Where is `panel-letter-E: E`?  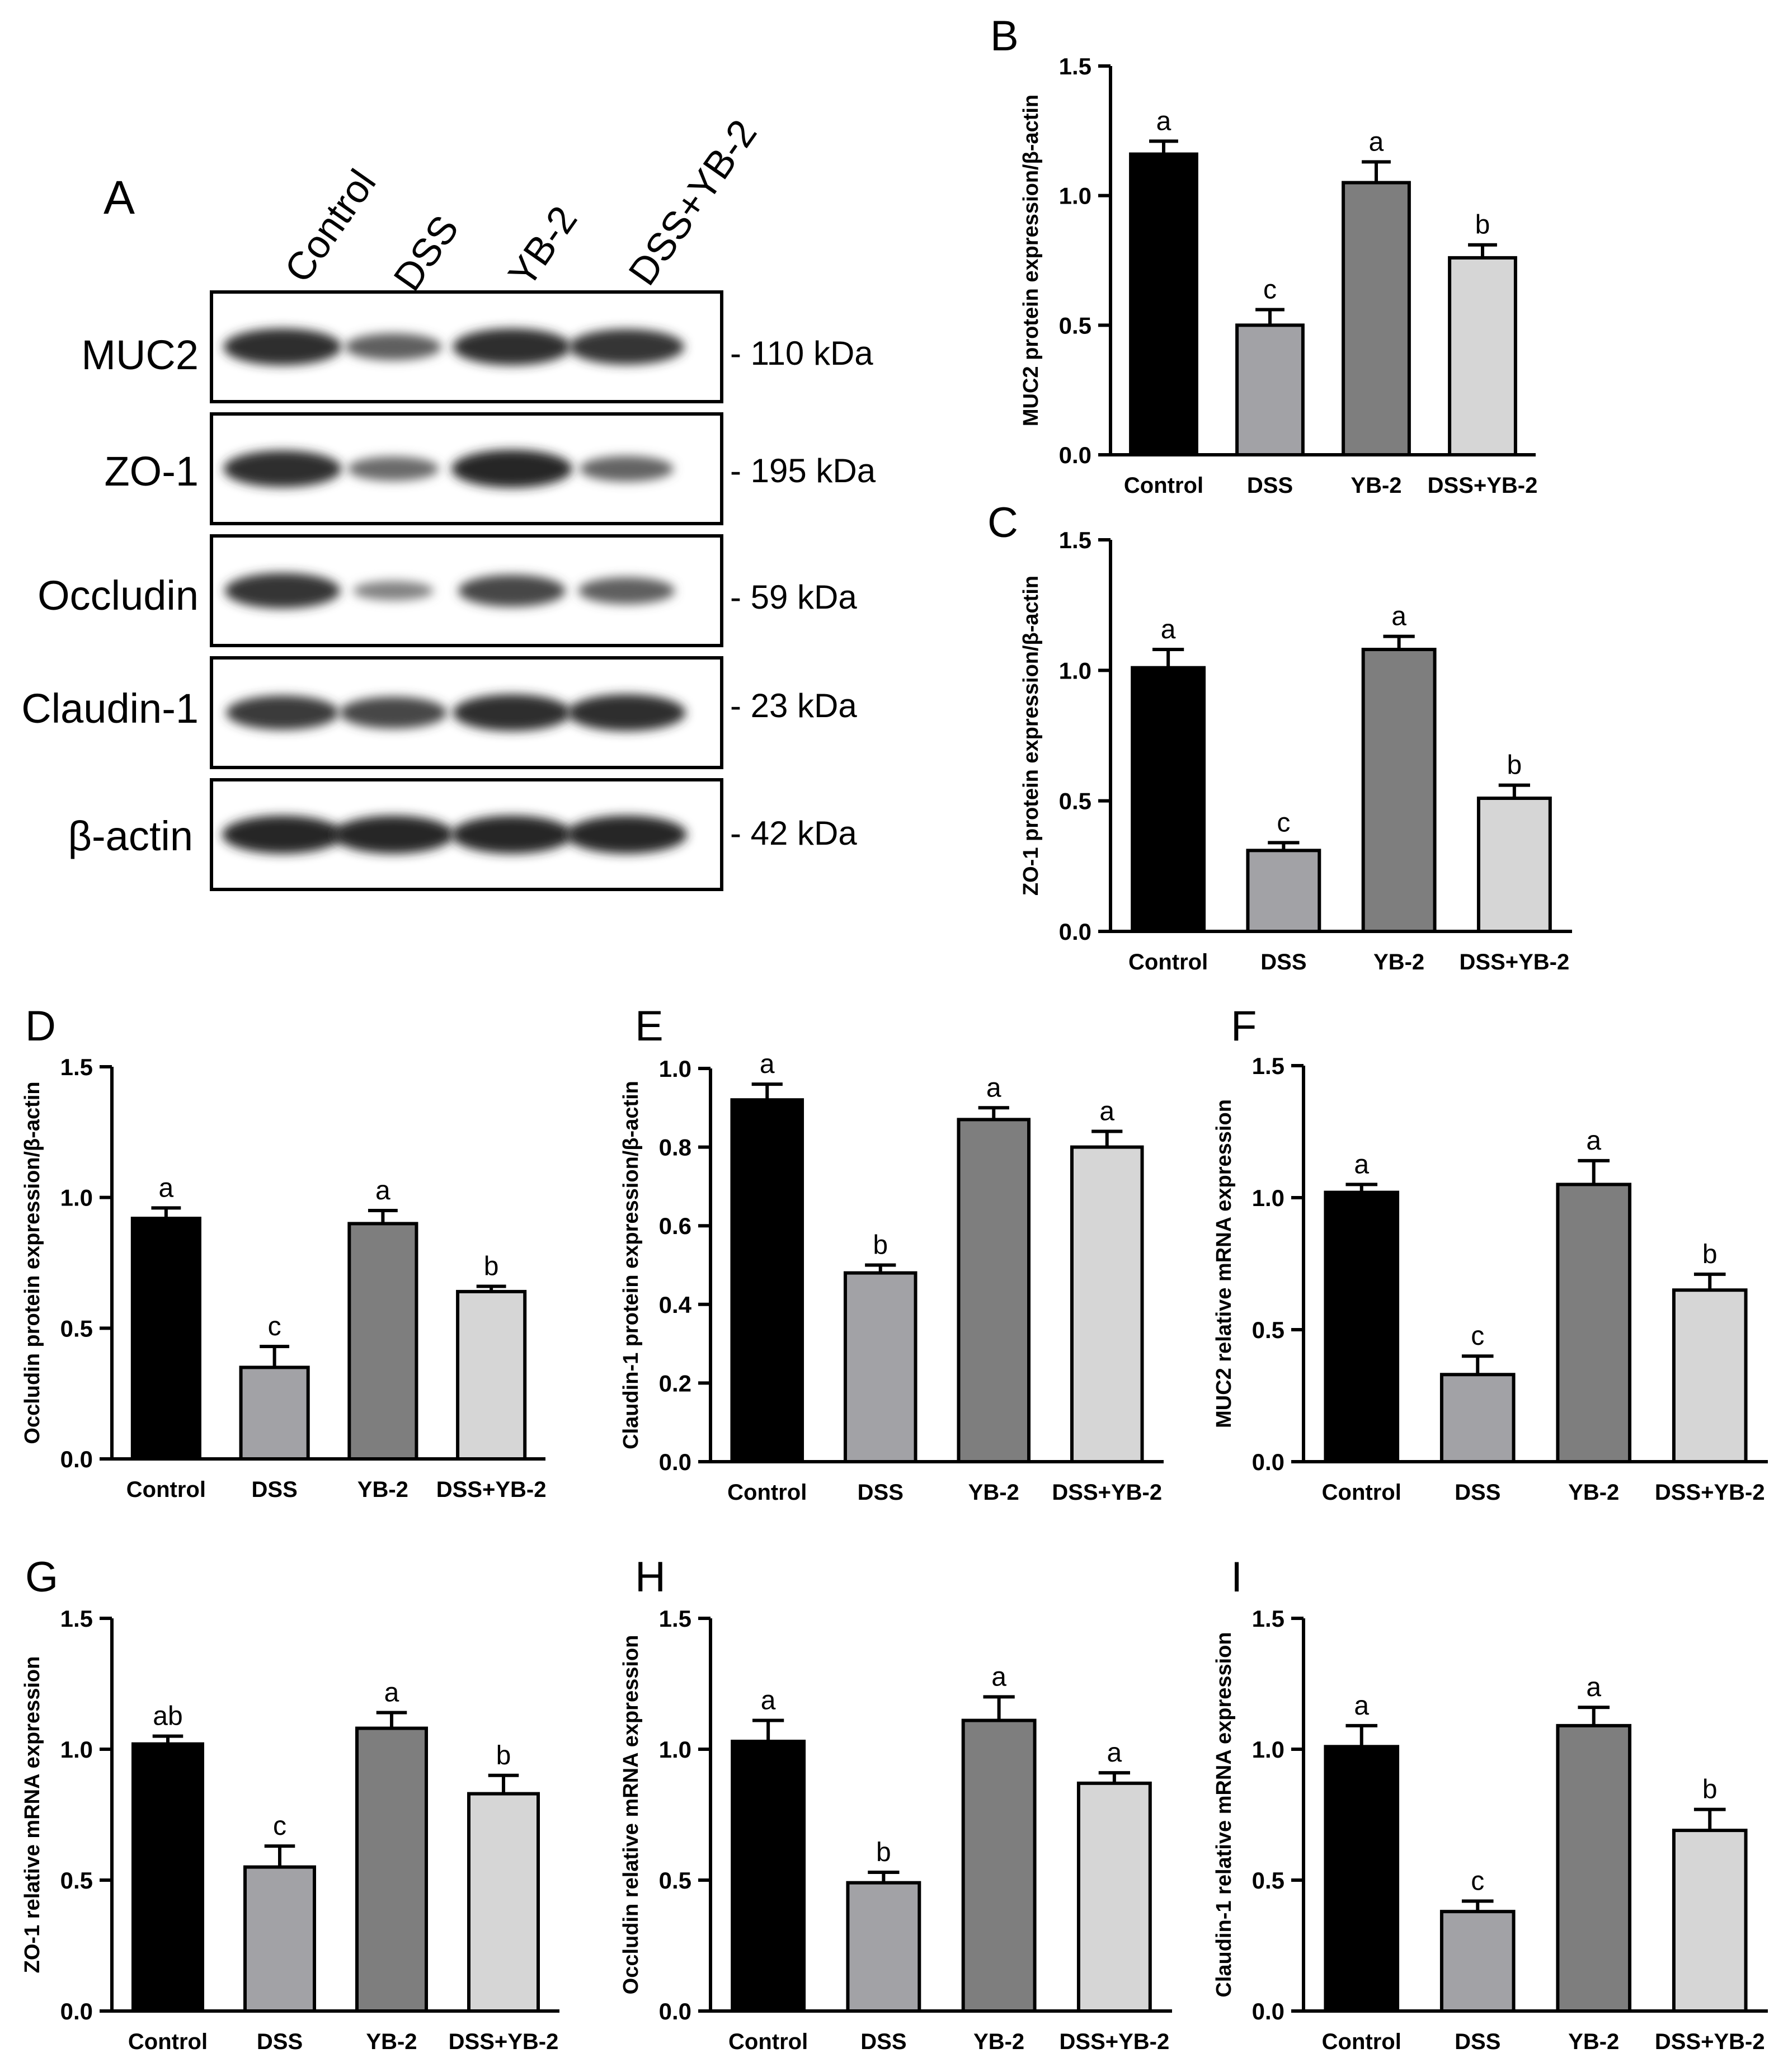
panel-letter-E: E is located at coordinates (649, 1026).